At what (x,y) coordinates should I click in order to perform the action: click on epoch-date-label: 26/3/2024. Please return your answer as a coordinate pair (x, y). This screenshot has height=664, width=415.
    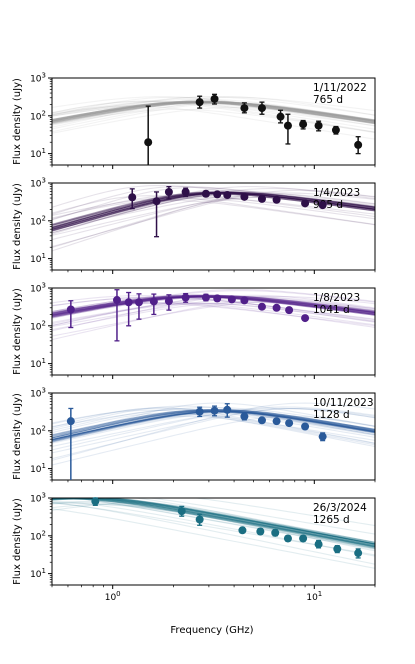
    Looking at the image, I should click on (340, 508).